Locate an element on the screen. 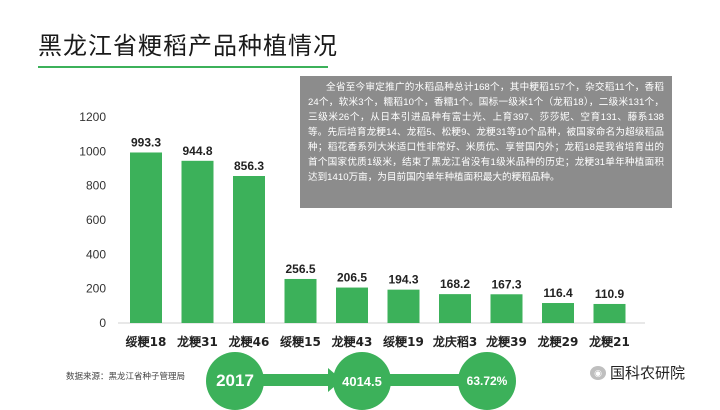  y-axis: 0 200 400 600 800 1000 1200 is located at coordinates (92, 220).